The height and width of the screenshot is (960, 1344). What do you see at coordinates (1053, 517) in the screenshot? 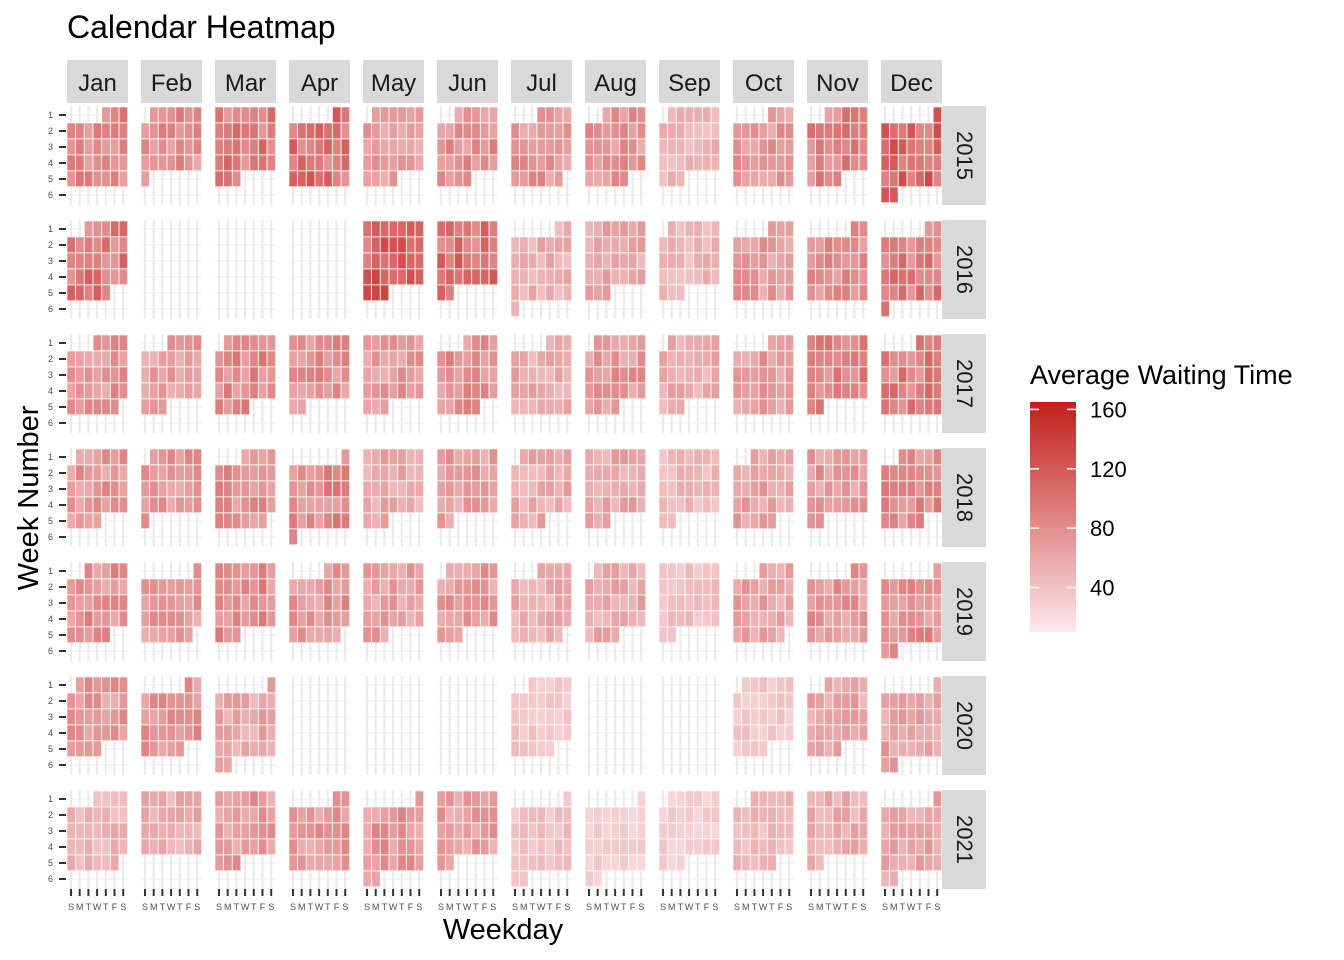
I see `legend-colorbar` at bounding box center [1053, 517].